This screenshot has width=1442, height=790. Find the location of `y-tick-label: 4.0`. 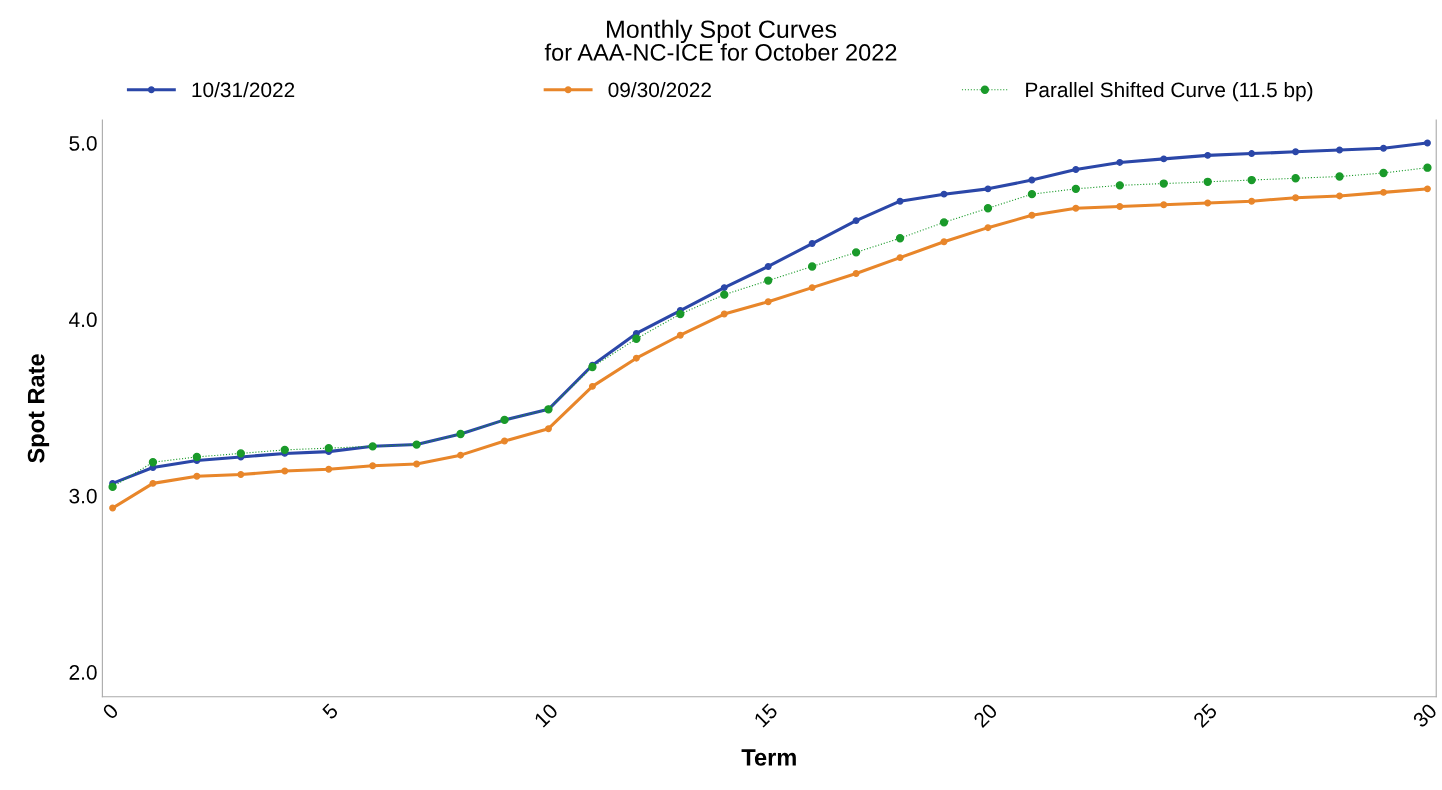

y-tick-label: 4.0 is located at coordinates (83, 320).